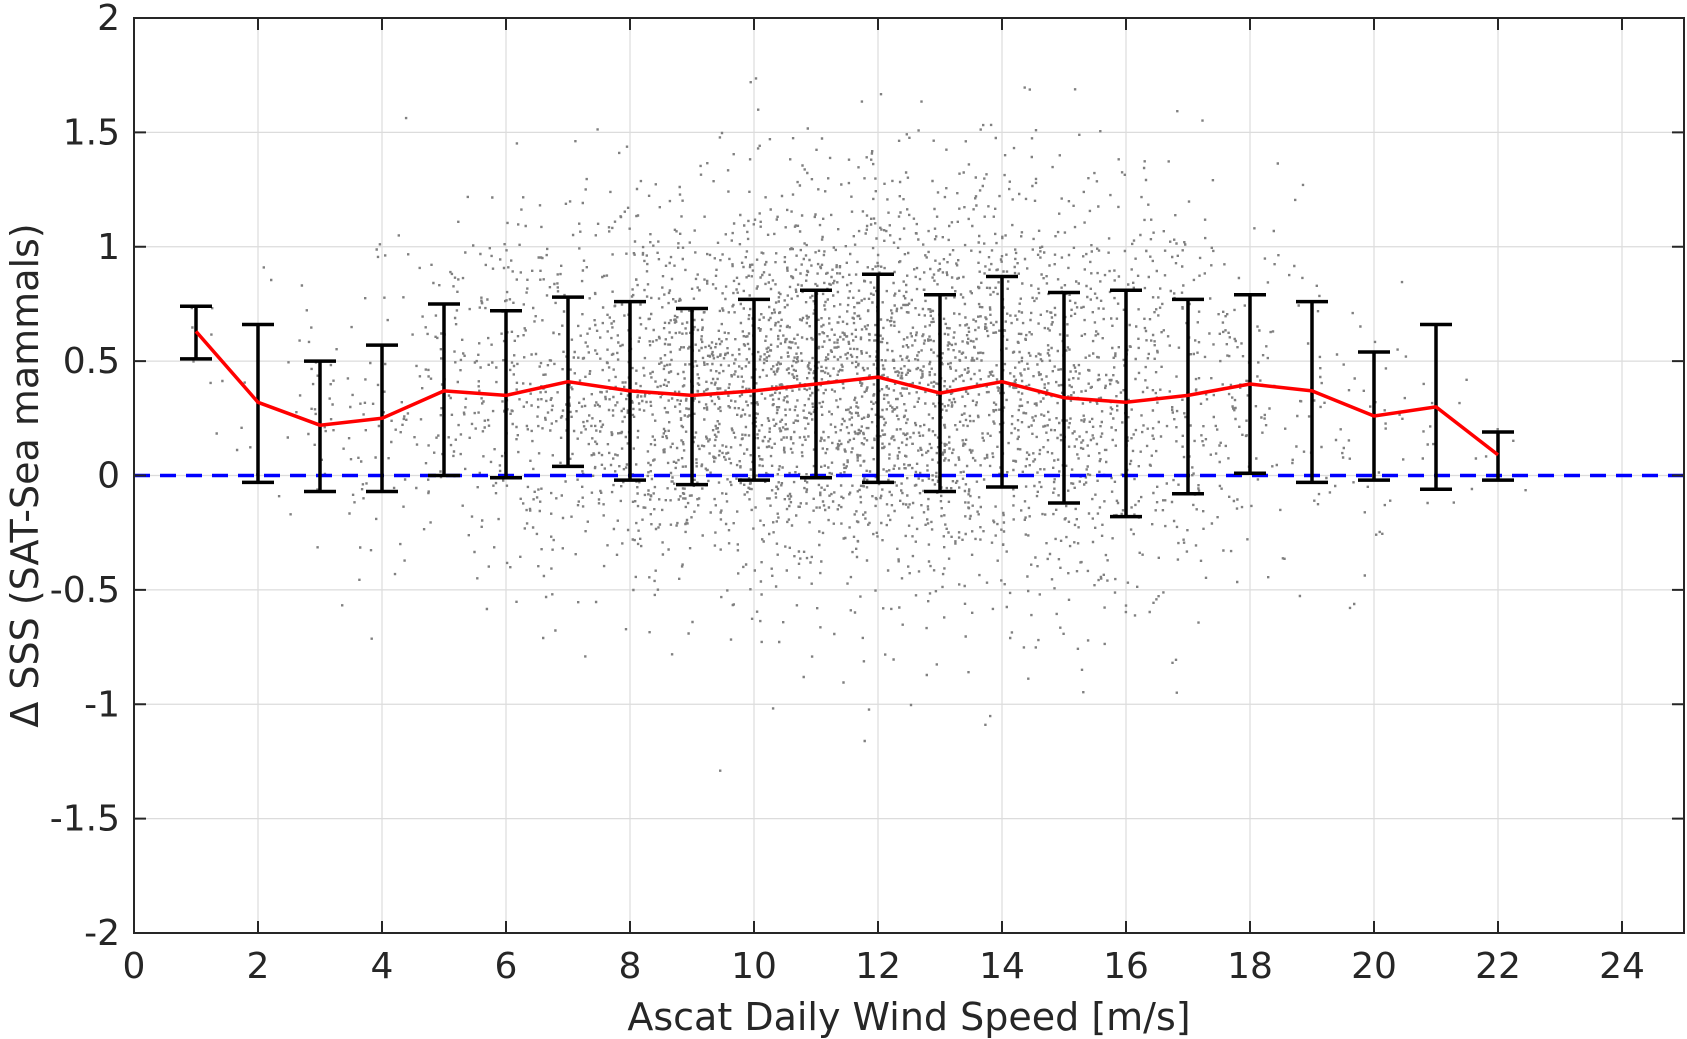 This screenshot has height=1039, width=1687. Describe the element at coordinates (630, 966) in the screenshot. I see `x-tick-label: 8` at that location.